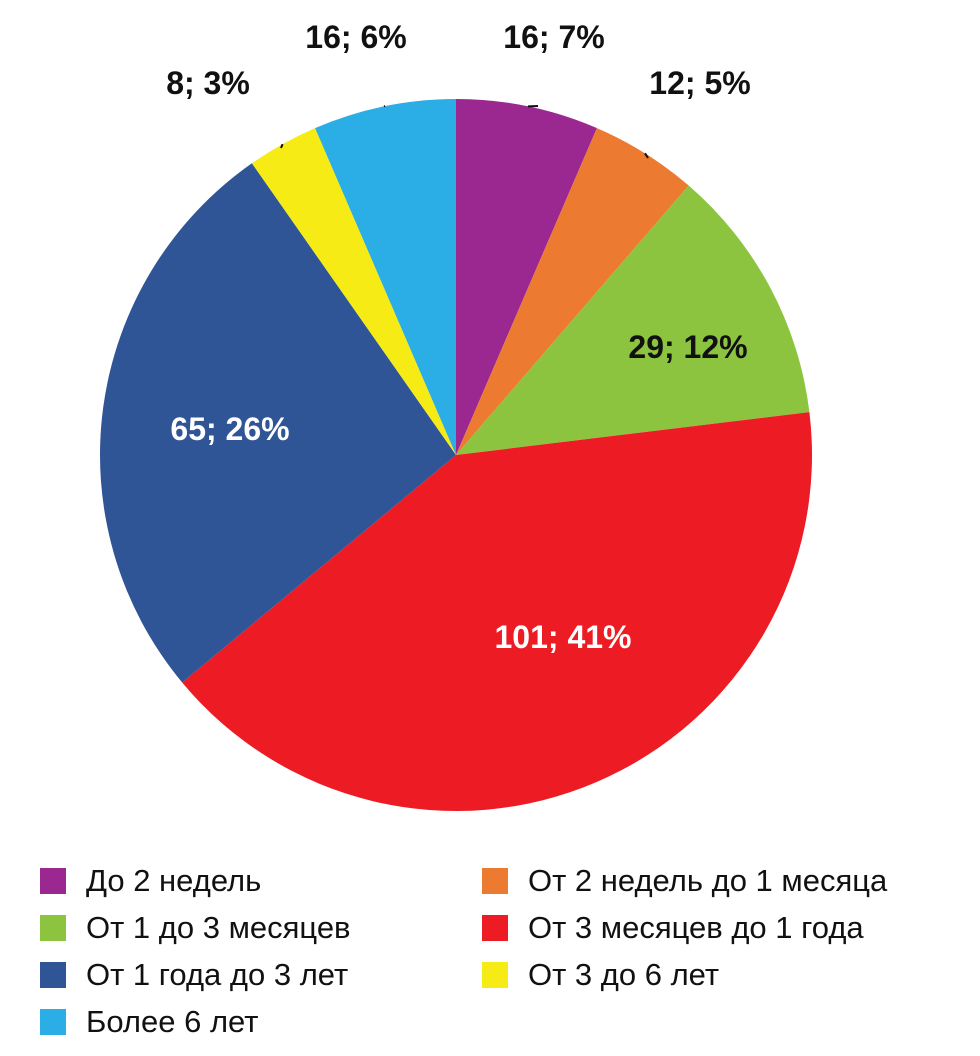 The image size is (980, 1056). I want to click on legend-label: До 2 недель, so click(174, 880).